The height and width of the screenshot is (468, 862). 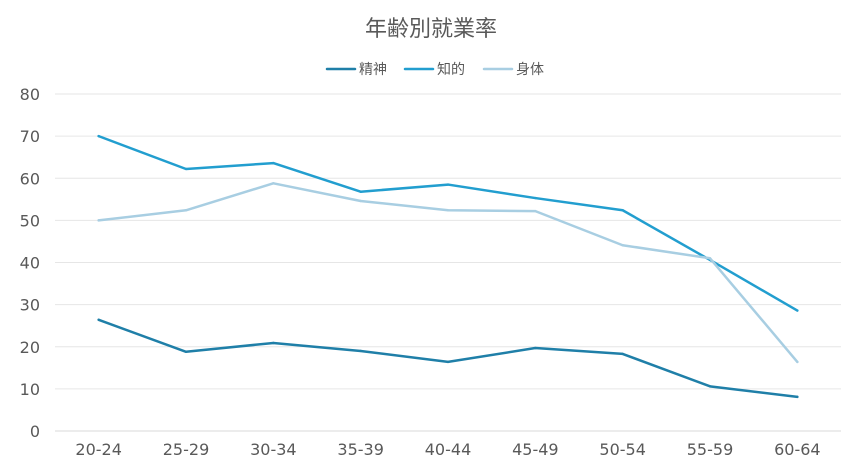 I want to click on y-tick-label: 10, so click(x=30, y=389).